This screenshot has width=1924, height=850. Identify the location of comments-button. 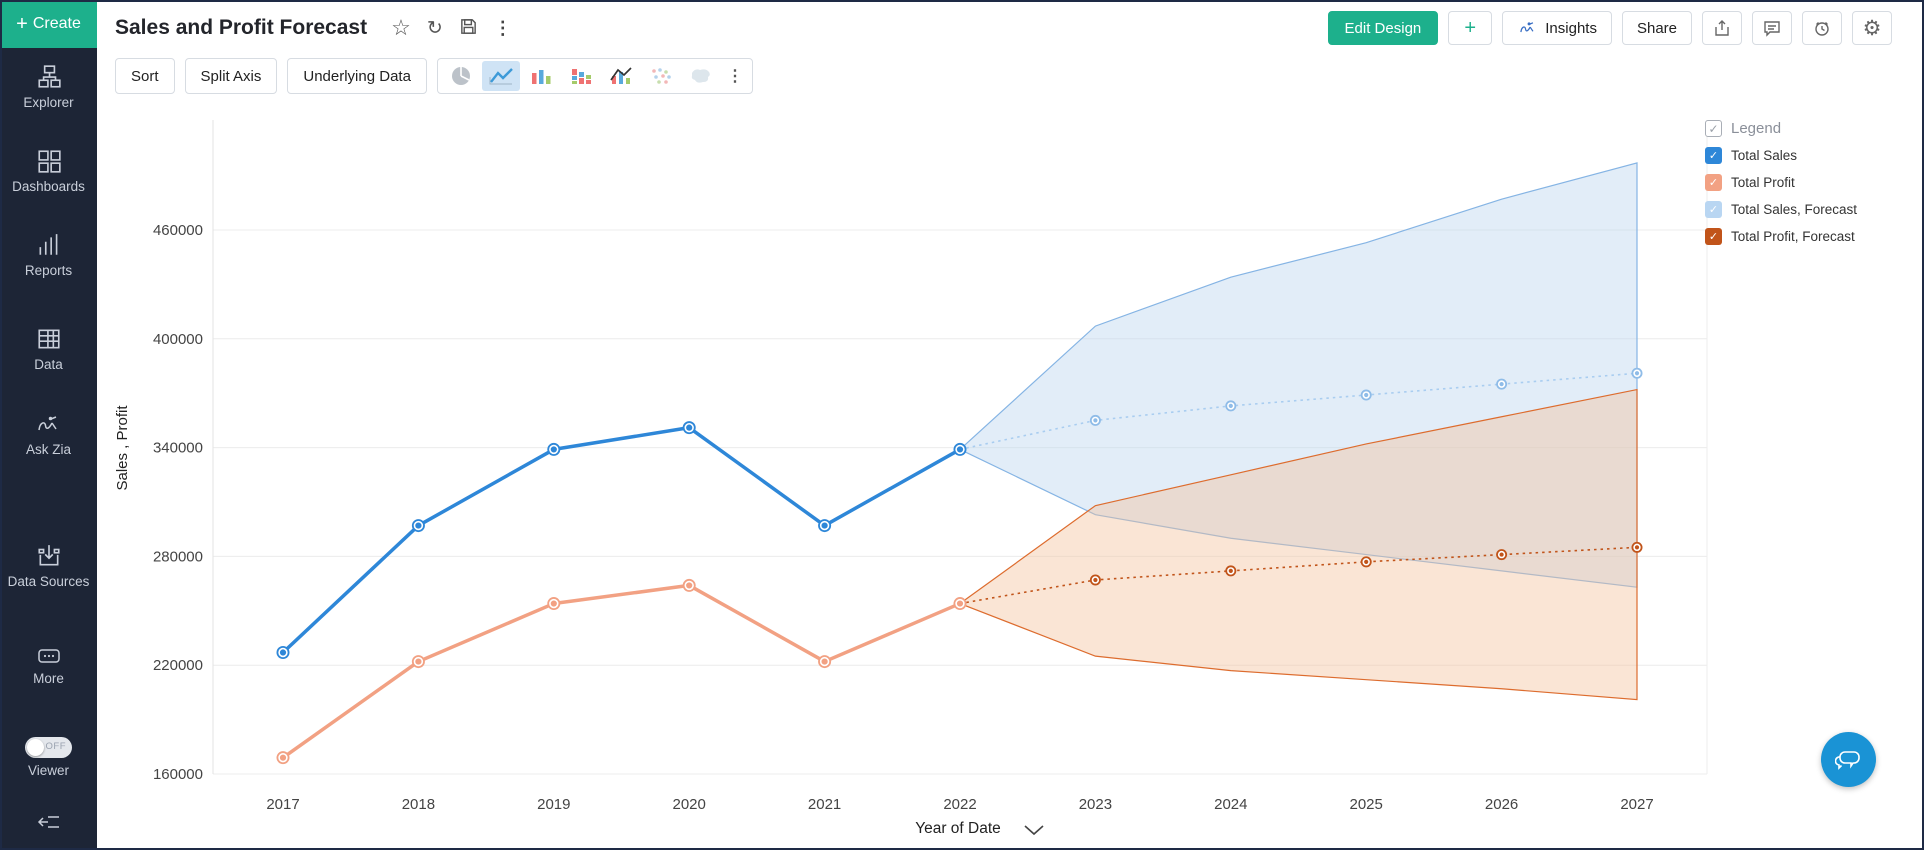
(1772, 28).